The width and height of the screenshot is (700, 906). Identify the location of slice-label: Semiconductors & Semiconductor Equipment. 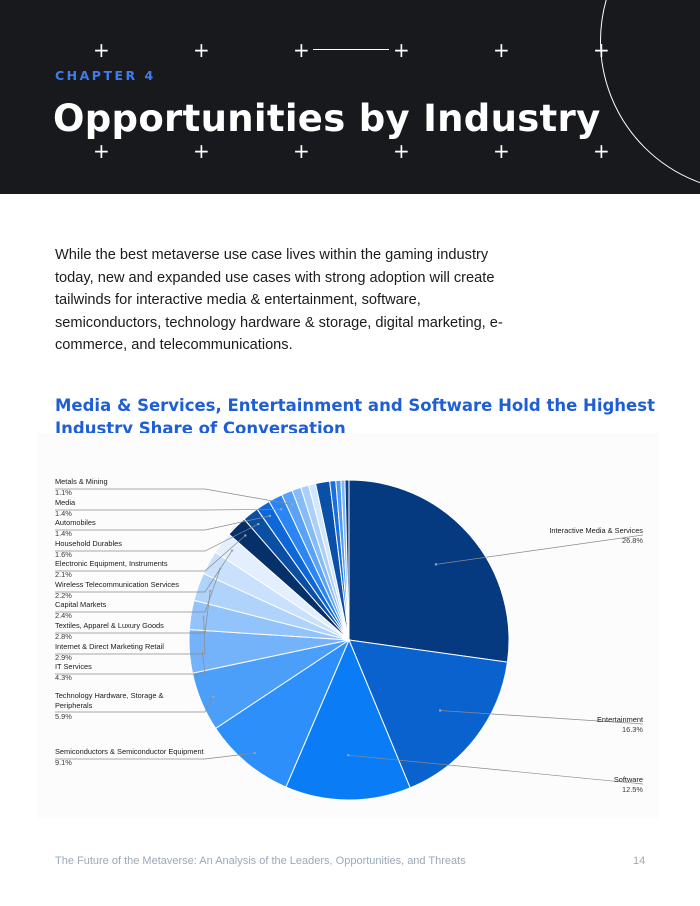
(129, 751).